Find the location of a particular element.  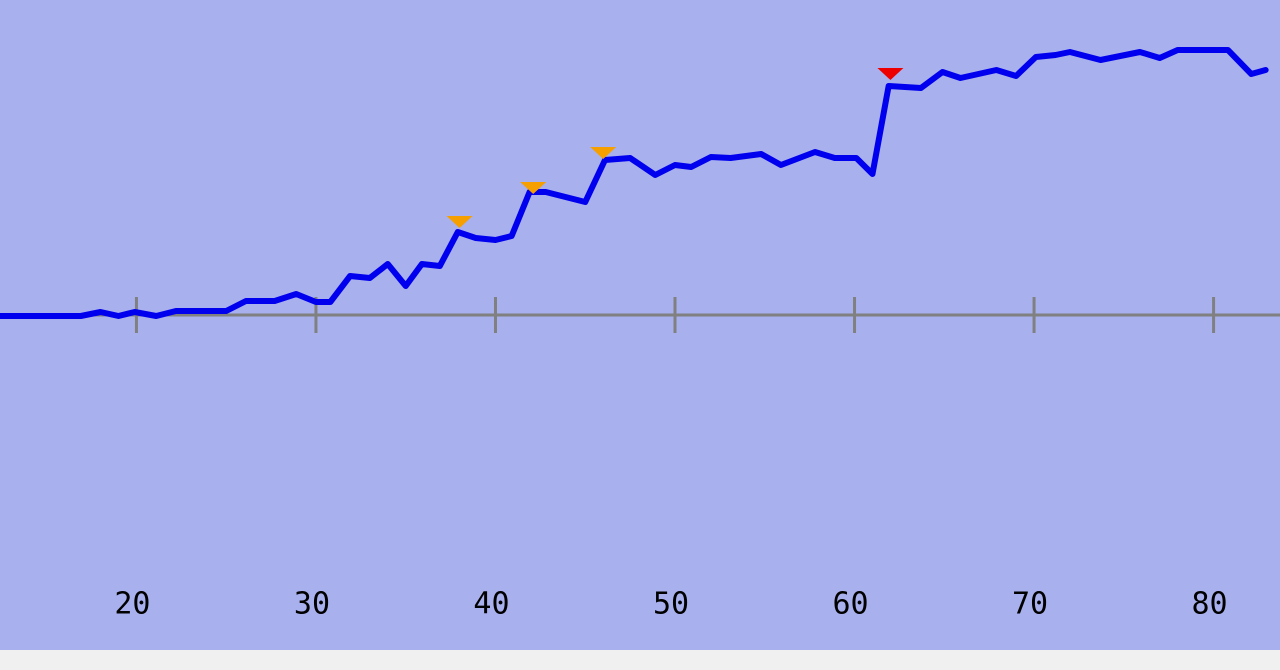

x-tick-label: 20 is located at coordinates (132, 604).